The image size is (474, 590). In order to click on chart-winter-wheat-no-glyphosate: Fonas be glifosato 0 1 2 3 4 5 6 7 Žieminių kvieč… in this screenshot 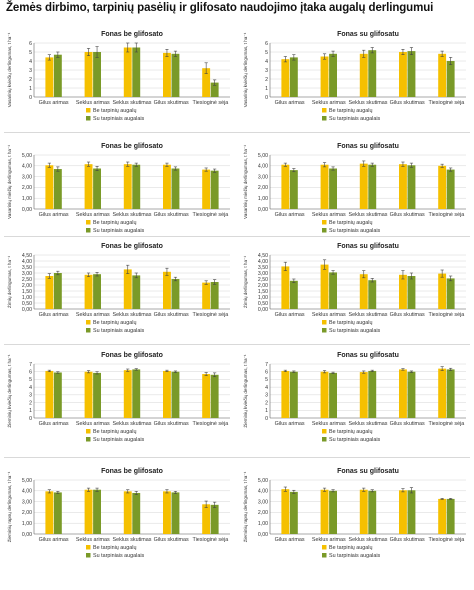, I will do `click(119, 405)`.